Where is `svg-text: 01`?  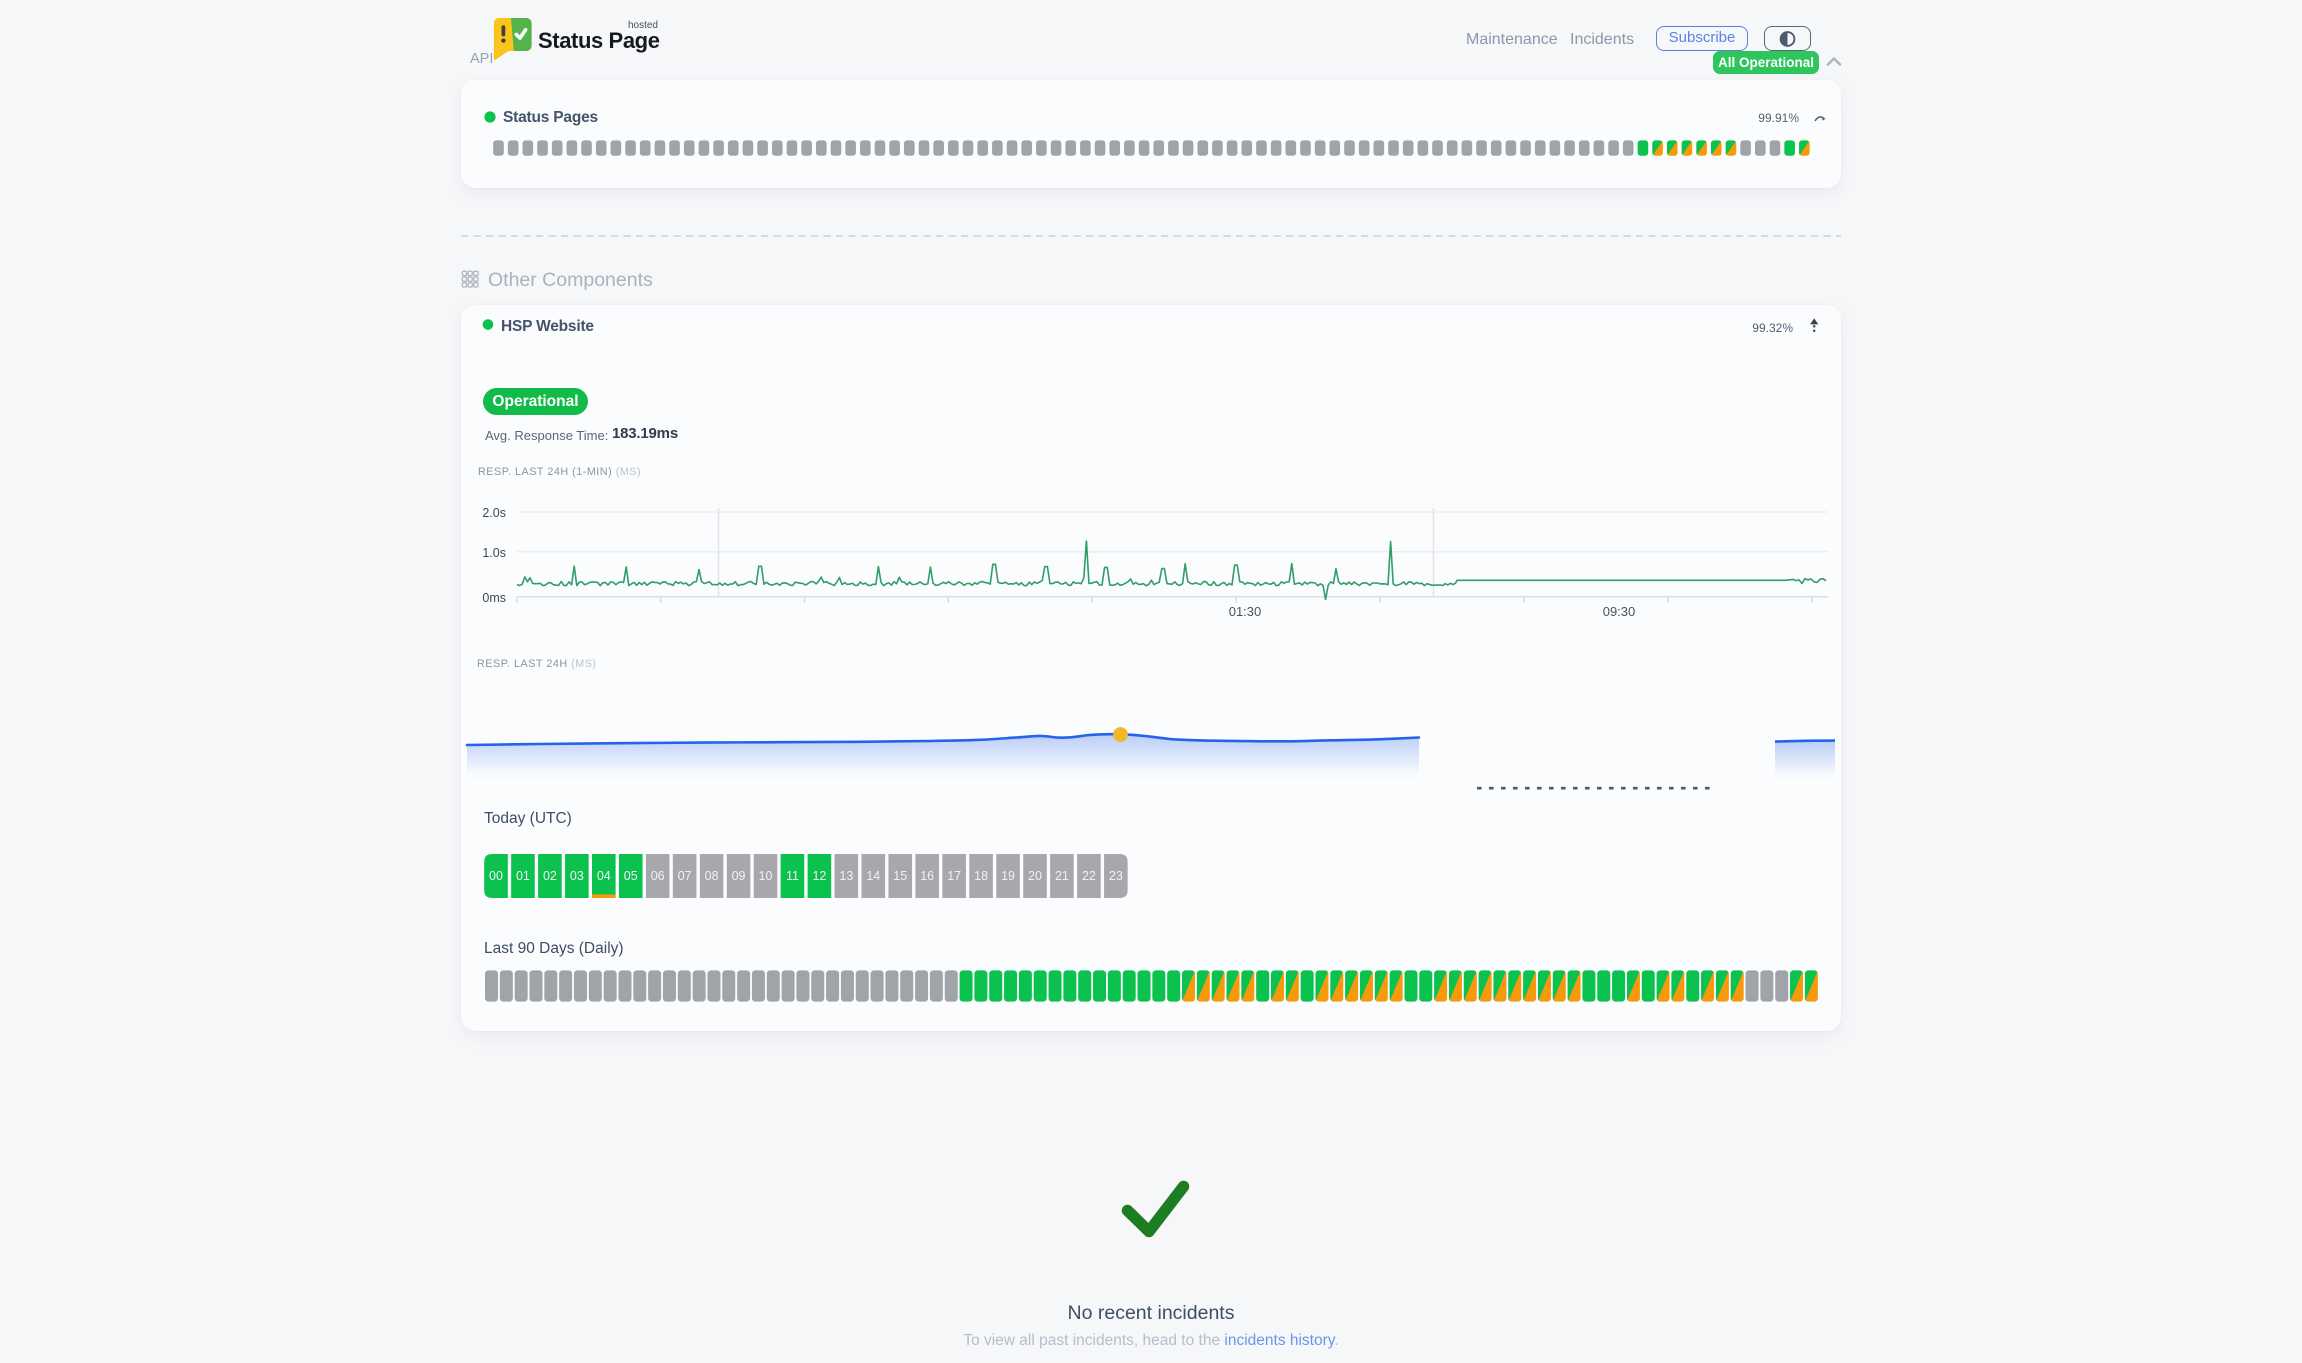
svg-text: 01 is located at coordinates (523, 876).